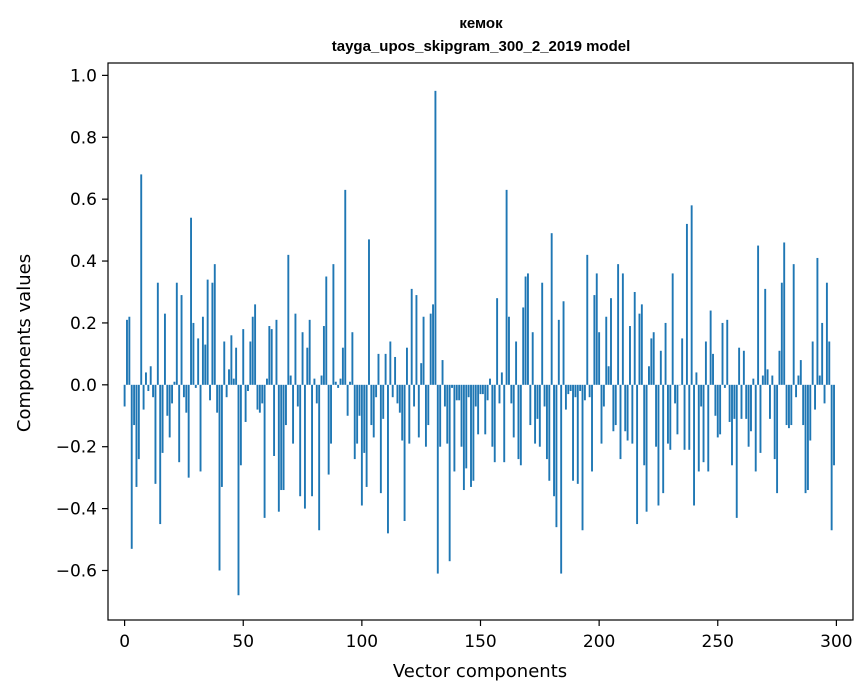 Image resolution: width=867 pixels, height=696 pixels. Describe the element at coordinates (362, 642) in the screenshot. I see `x-tick-label: 100` at that location.